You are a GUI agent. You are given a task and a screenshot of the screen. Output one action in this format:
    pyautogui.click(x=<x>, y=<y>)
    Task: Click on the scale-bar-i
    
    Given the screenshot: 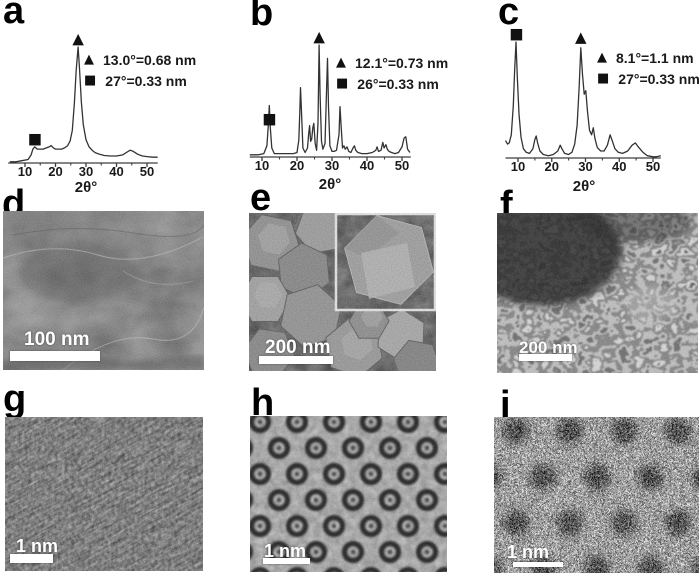 What is the action you would take?
    pyautogui.click(x=538, y=564)
    